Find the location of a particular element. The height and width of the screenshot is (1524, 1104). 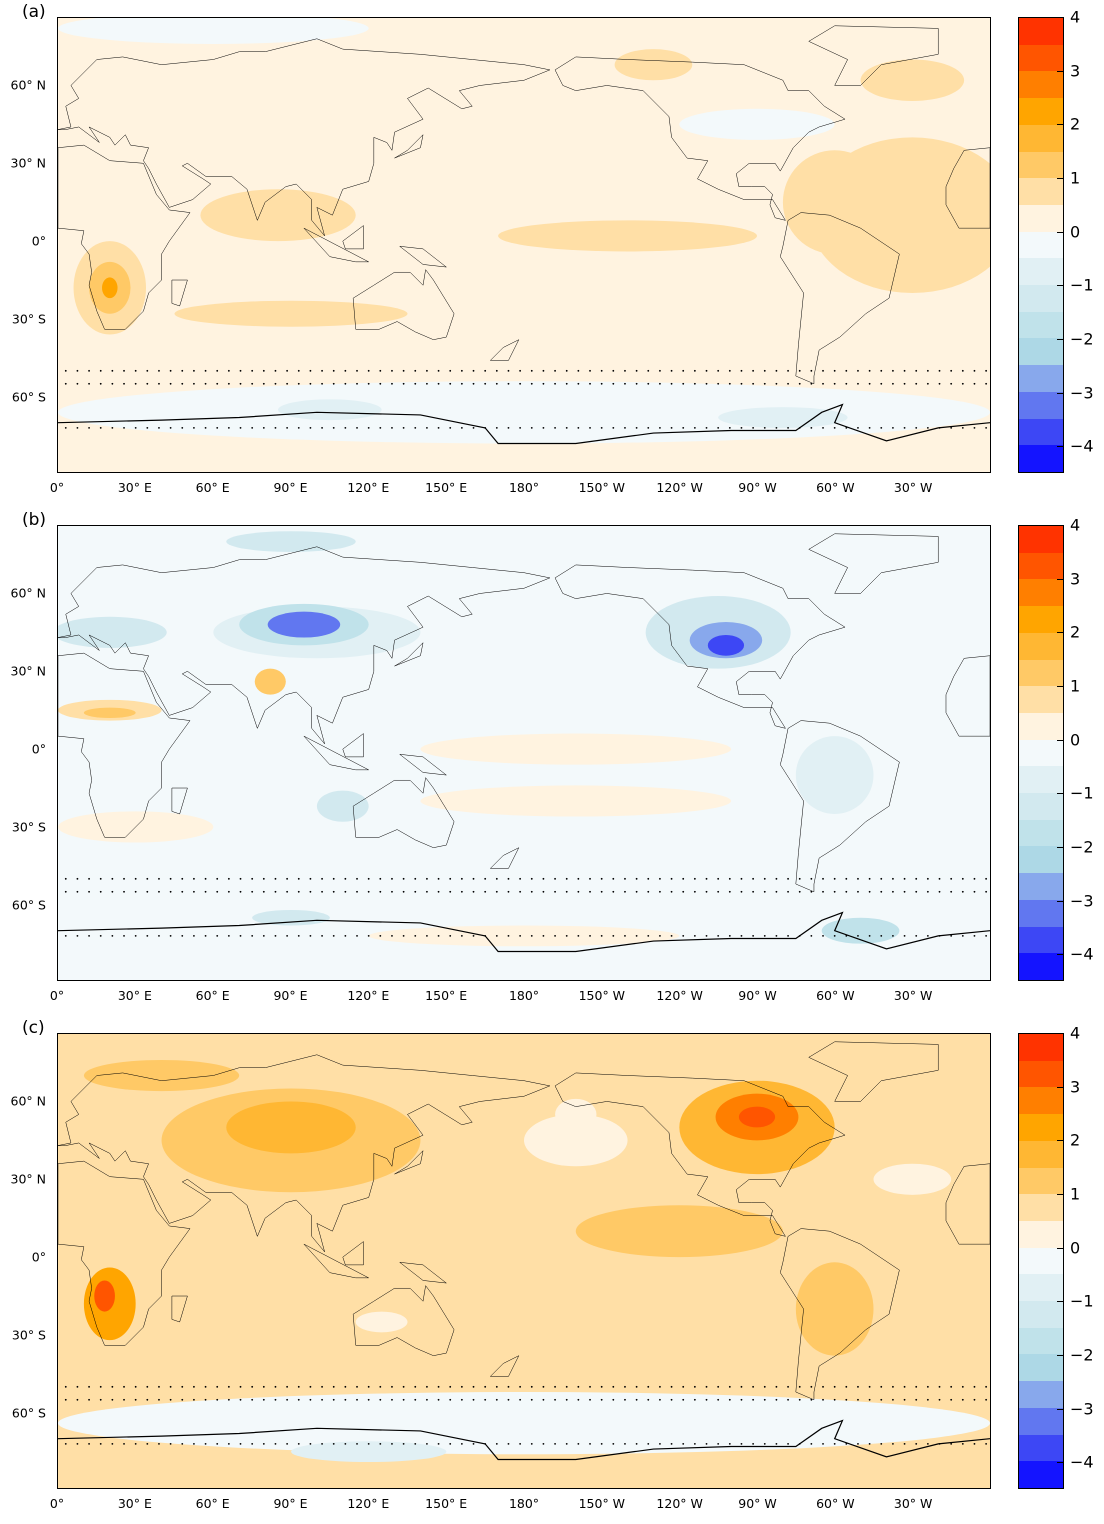

colorbar-tick-label: 3 is located at coordinates (1075, 1087).